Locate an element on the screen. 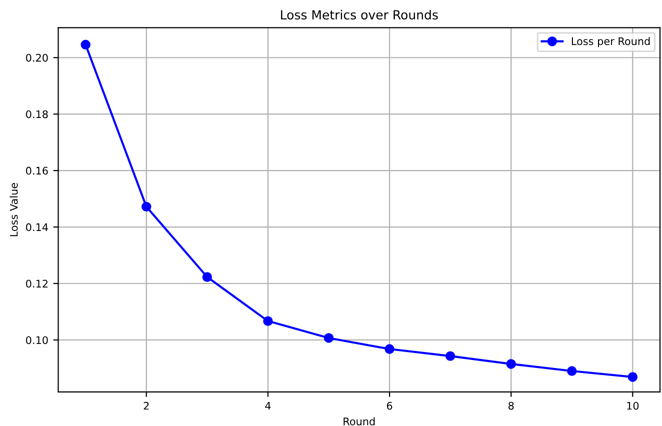 This screenshot has width=662, height=426. legend-label: Loss per Round is located at coordinates (611, 42).